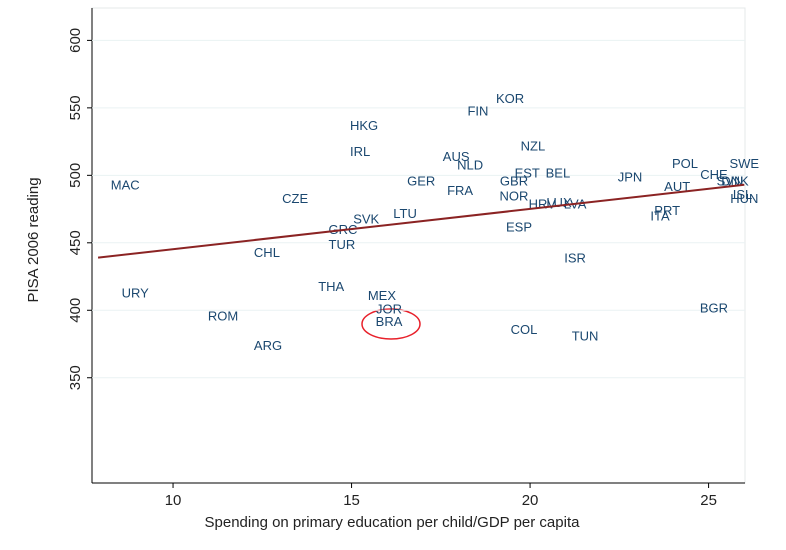  Describe the element at coordinates (477, 110) in the screenshot. I see `point-label: FIN` at that location.